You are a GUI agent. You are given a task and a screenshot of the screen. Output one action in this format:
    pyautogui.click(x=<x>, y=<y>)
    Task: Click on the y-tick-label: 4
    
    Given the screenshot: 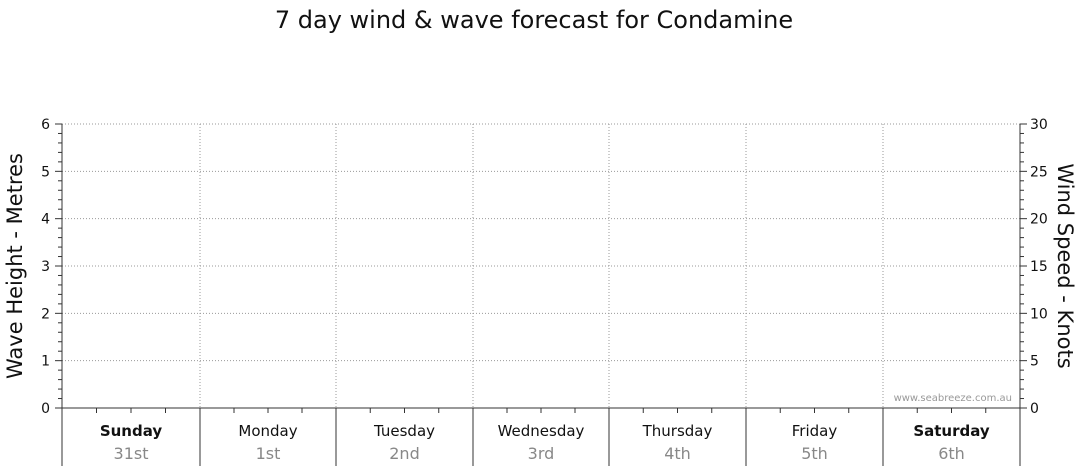 What is the action you would take?
    pyautogui.click(x=45, y=220)
    